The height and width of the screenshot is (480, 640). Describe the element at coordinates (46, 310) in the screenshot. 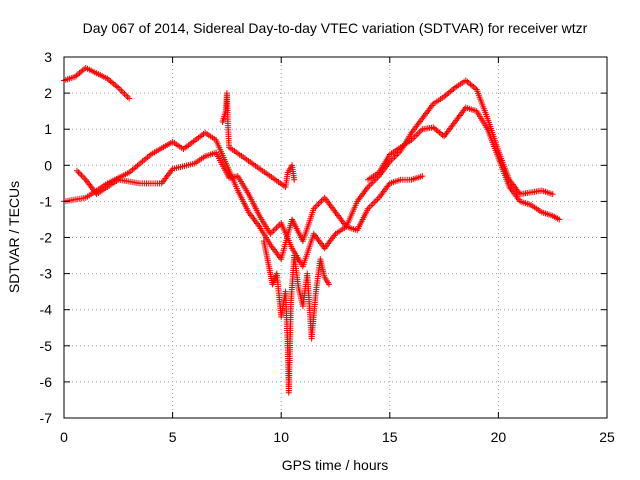

I see `y-tick-label: -4` at that location.